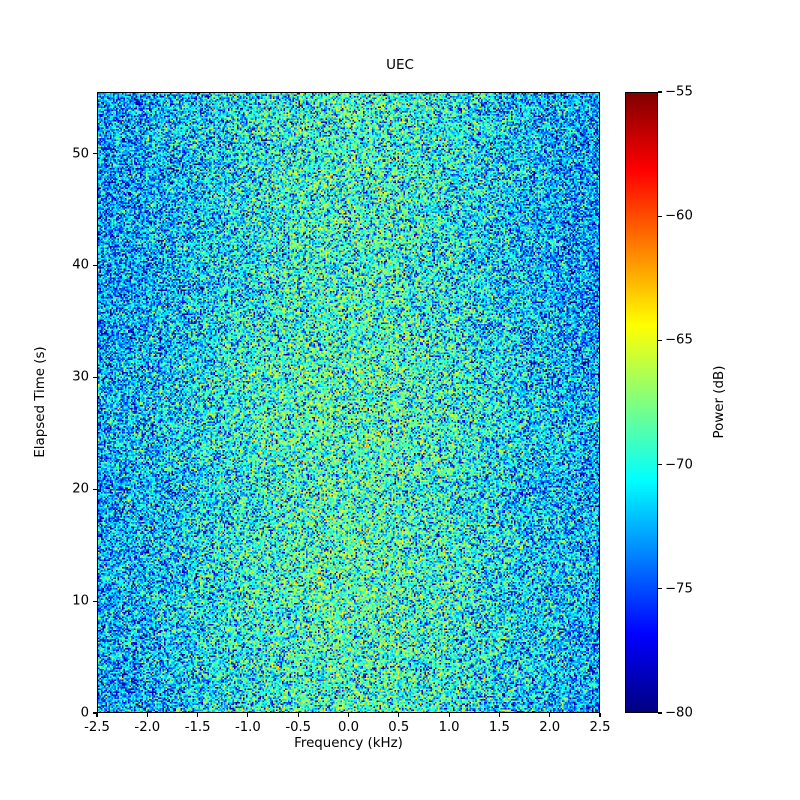  I want to click on colorbar, so click(641, 402).